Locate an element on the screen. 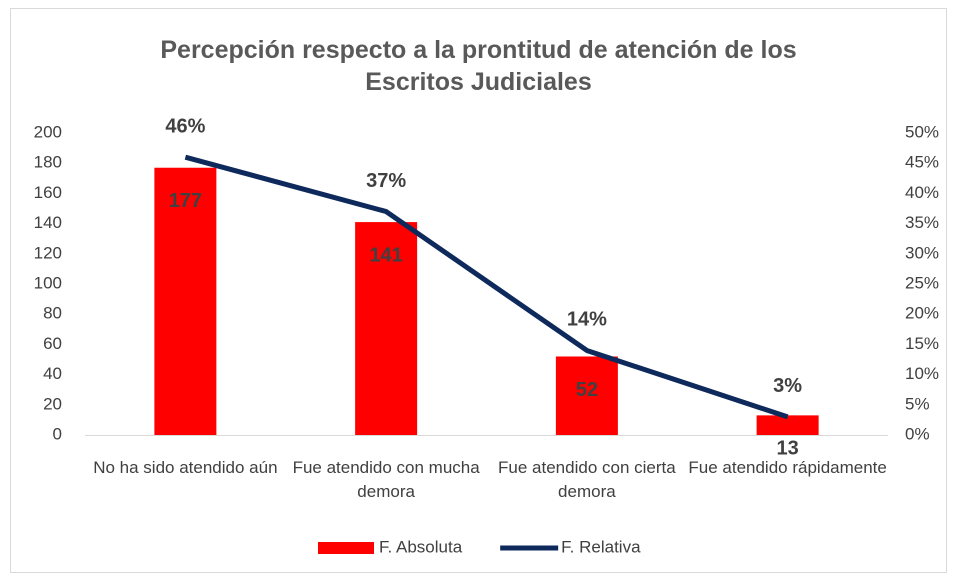 The height and width of the screenshot is (581, 957). bar-value-label: 13 is located at coordinates (788, 449).